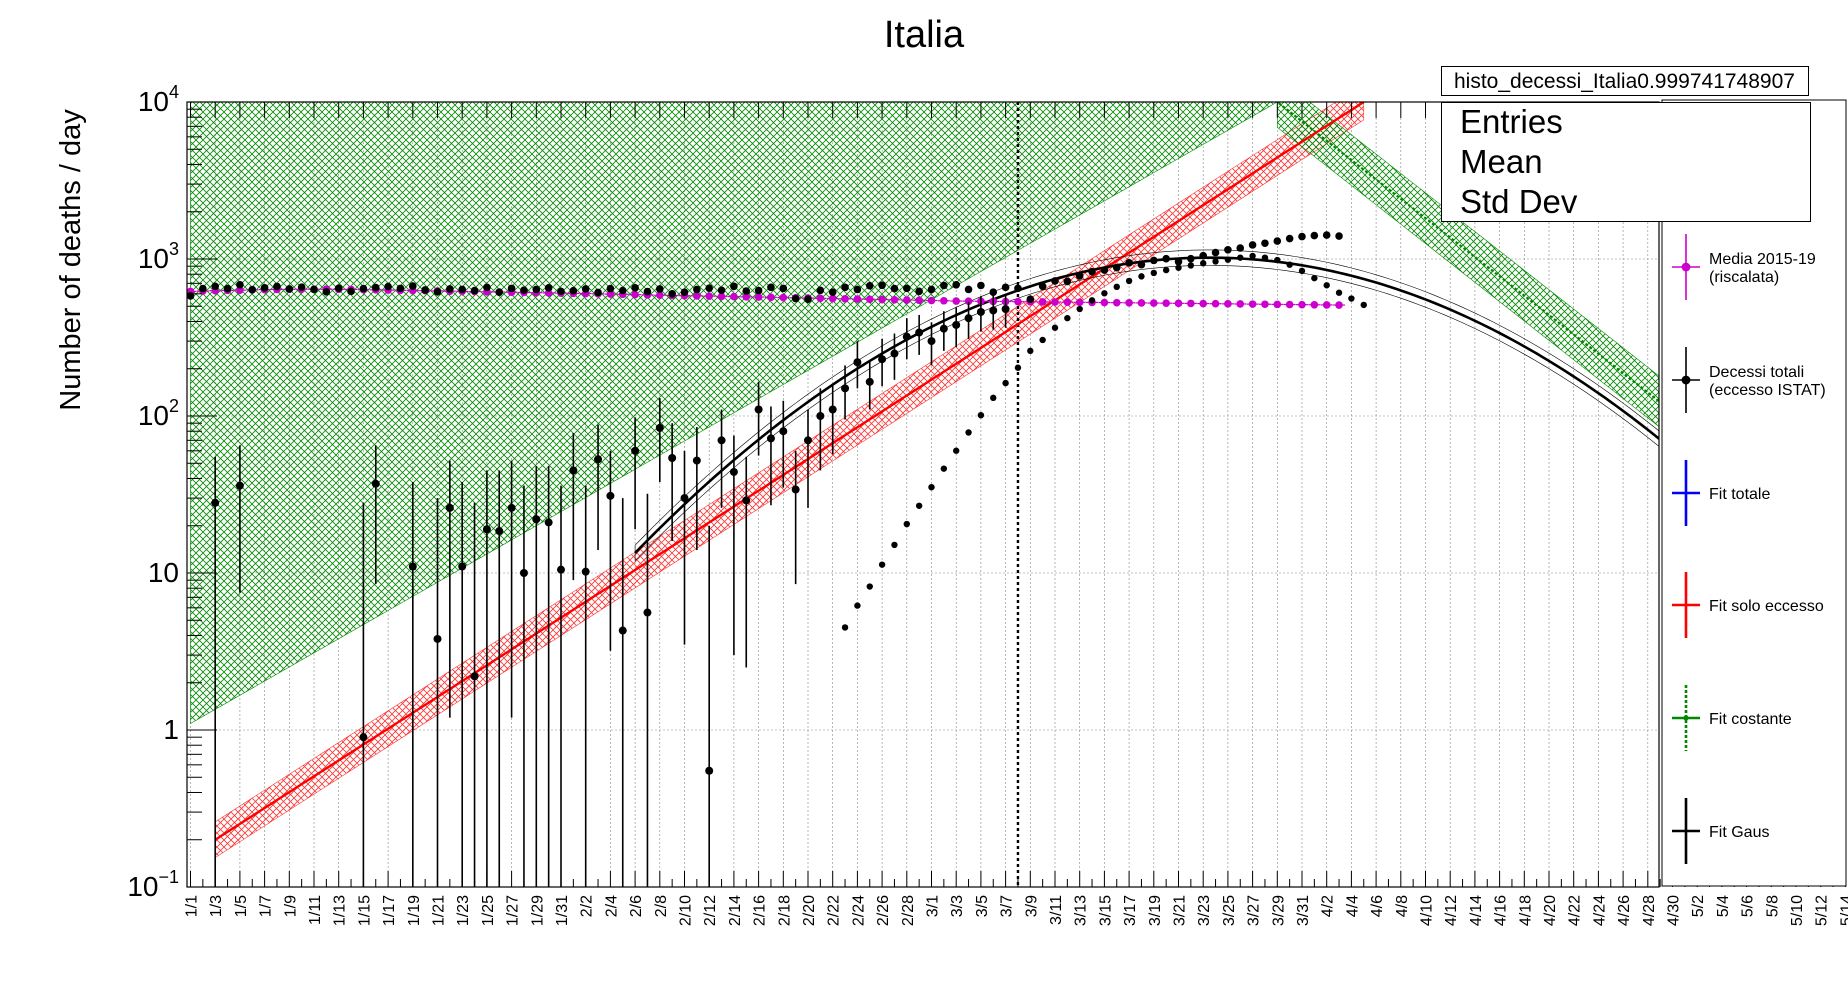 The image size is (1848, 987). What do you see at coordinates (982, 906) in the screenshot?
I see `x-tick-label: 3/5` at bounding box center [982, 906].